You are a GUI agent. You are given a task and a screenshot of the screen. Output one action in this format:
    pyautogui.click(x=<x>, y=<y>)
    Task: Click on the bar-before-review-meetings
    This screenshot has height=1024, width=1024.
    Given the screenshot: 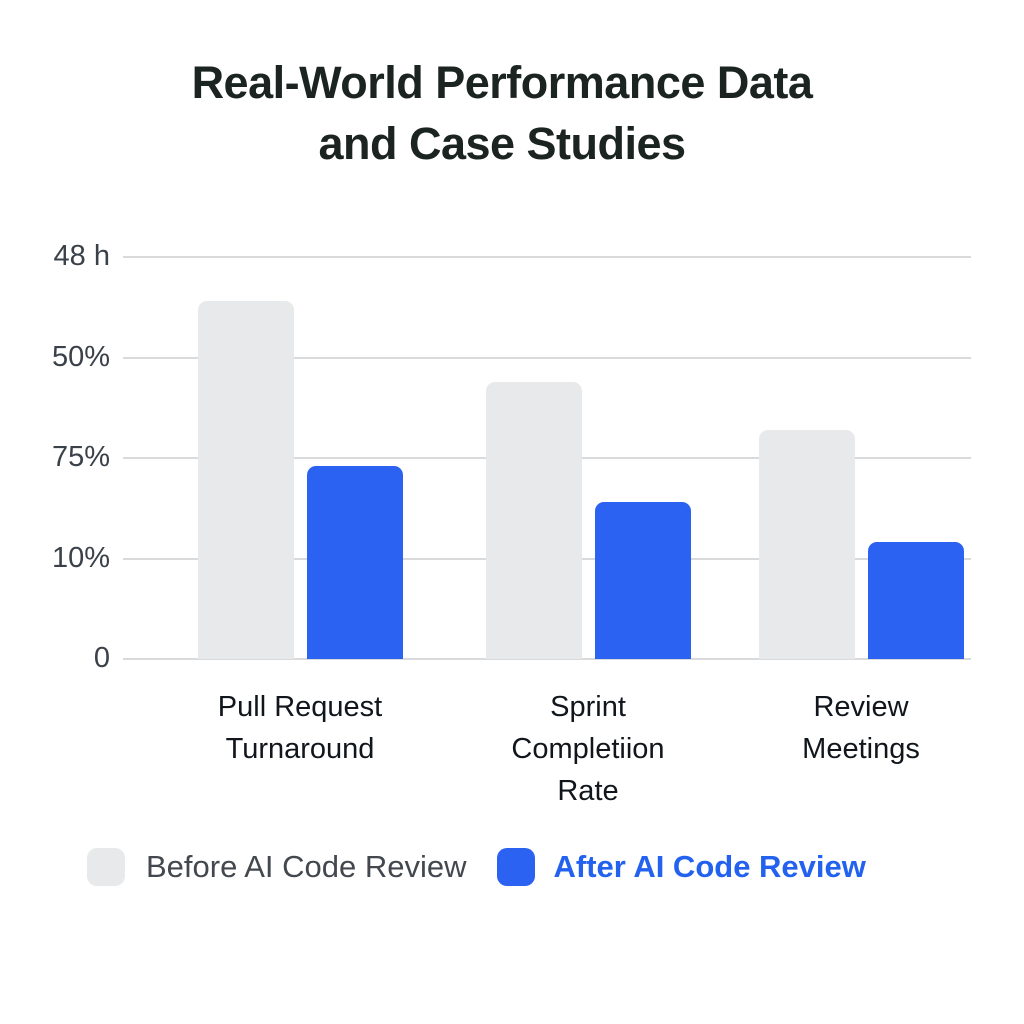 What is the action you would take?
    pyautogui.click(x=806, y=544)
    